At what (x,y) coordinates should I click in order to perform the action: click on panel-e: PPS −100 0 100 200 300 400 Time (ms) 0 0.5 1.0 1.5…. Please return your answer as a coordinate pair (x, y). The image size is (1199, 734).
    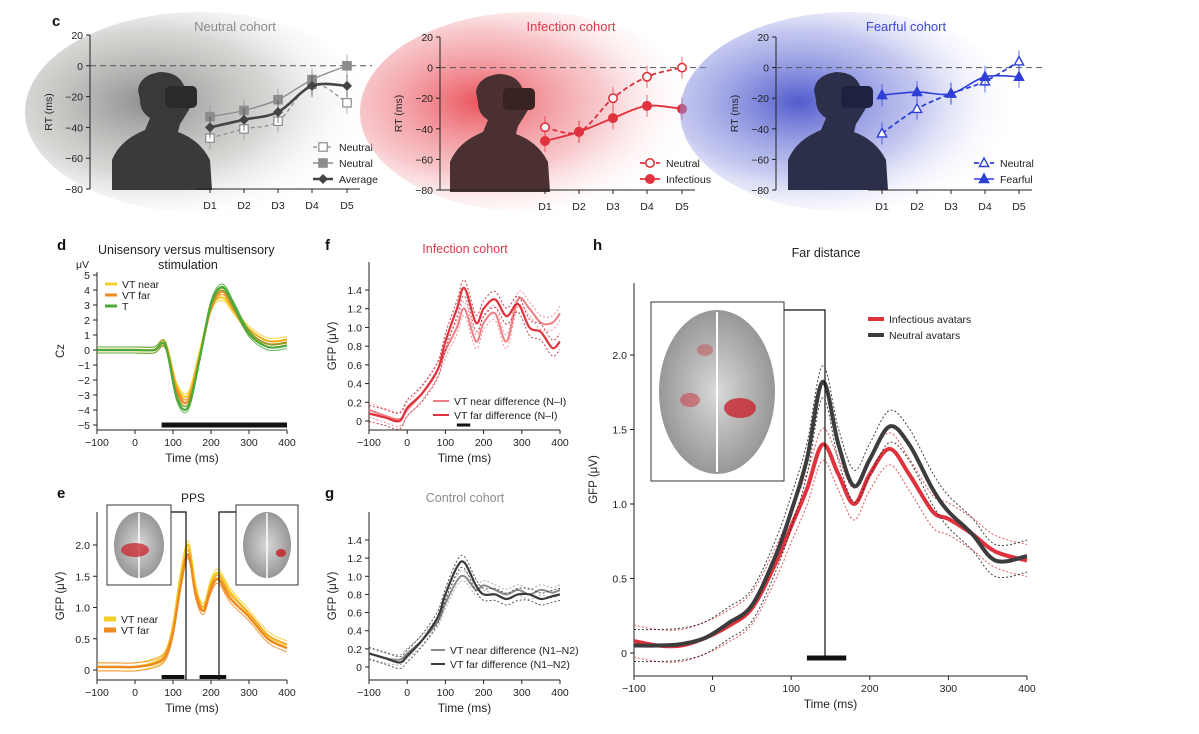
    Looking at the image, I should click on (177, 603).